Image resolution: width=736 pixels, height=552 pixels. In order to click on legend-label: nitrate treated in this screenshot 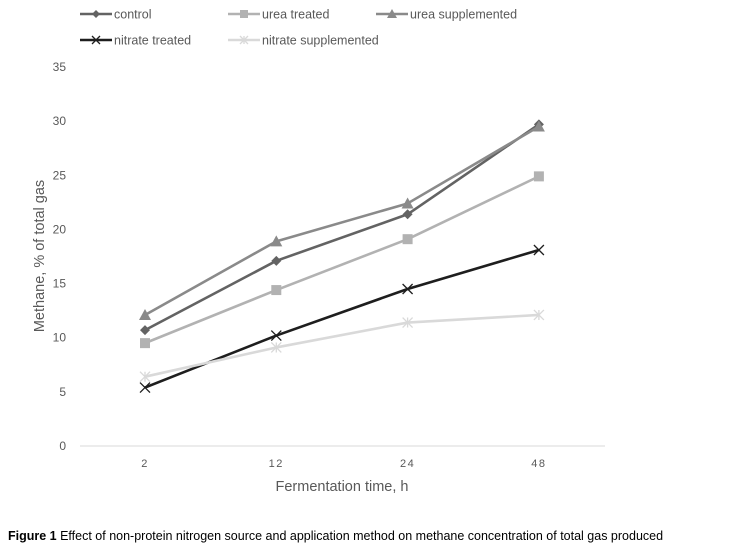, I will do `click(152, 41)`.